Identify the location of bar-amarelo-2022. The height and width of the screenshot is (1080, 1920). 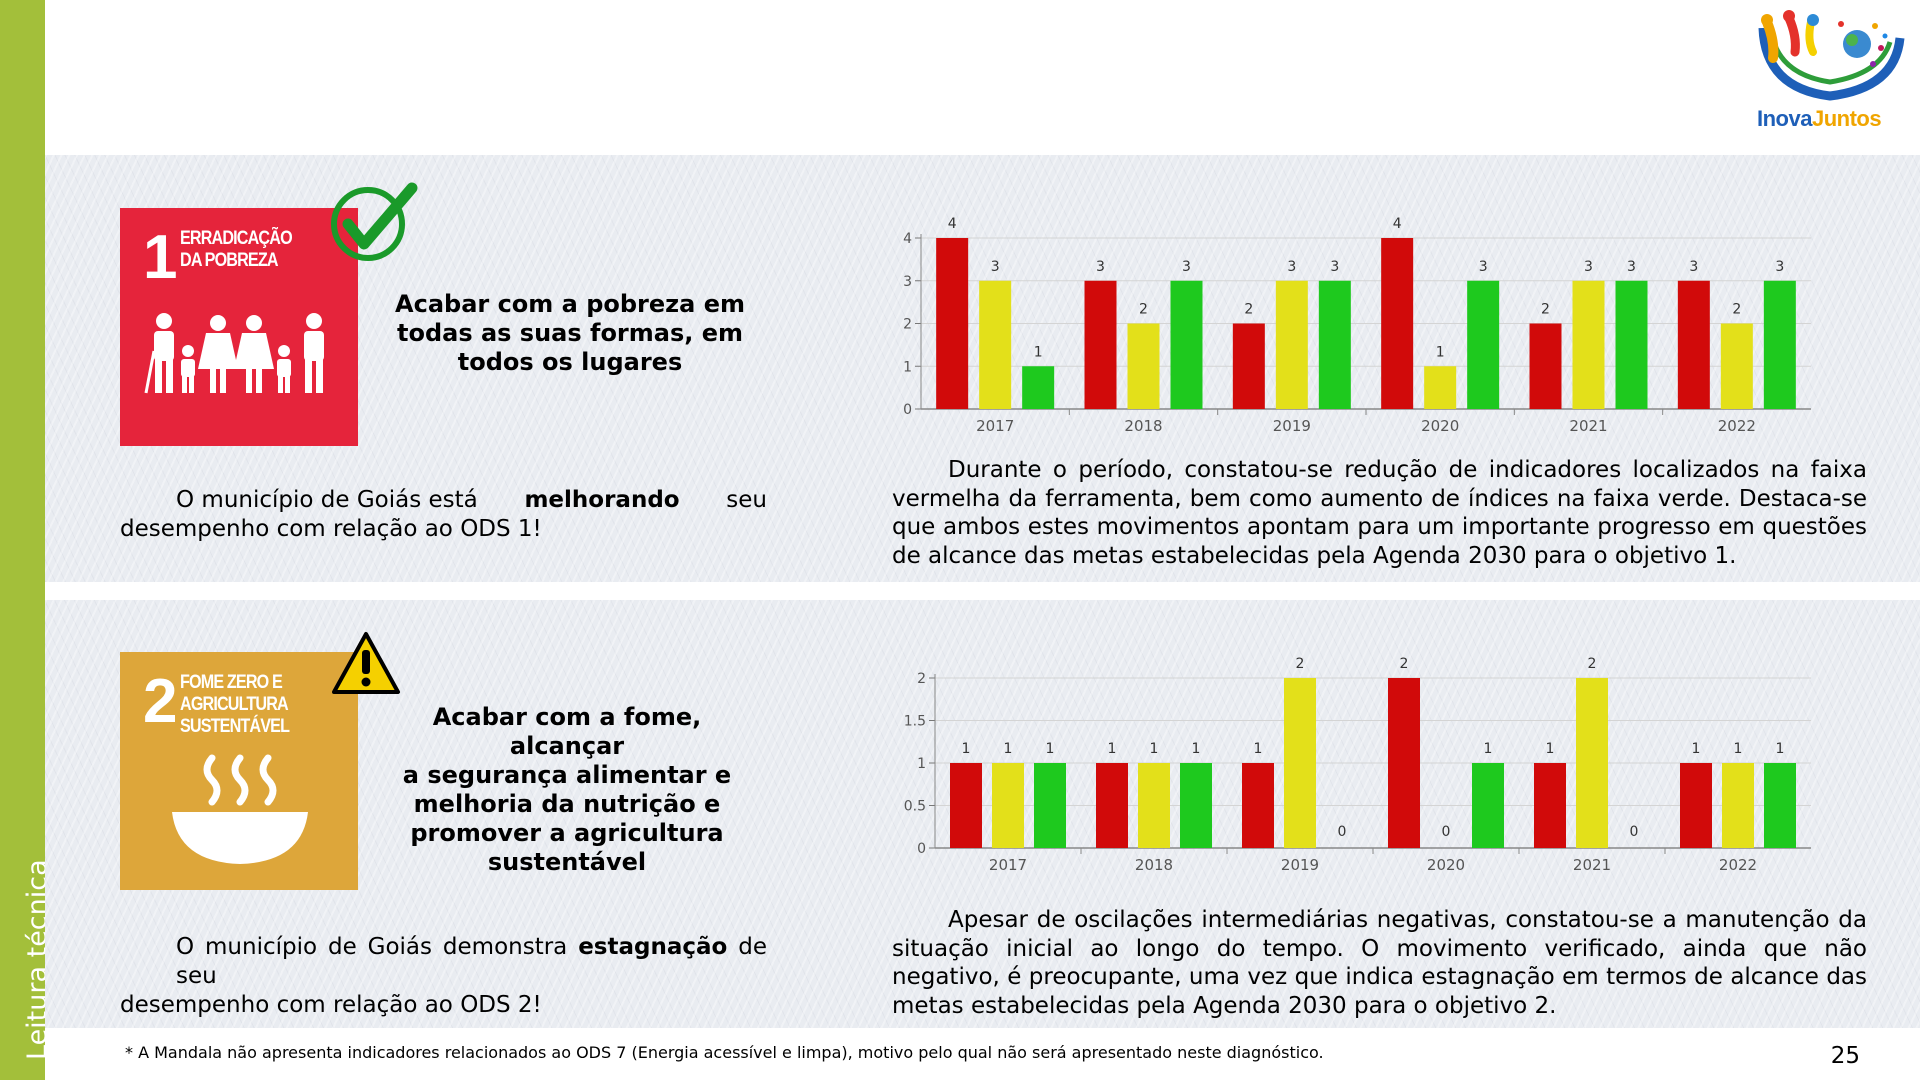
(1738, 805).